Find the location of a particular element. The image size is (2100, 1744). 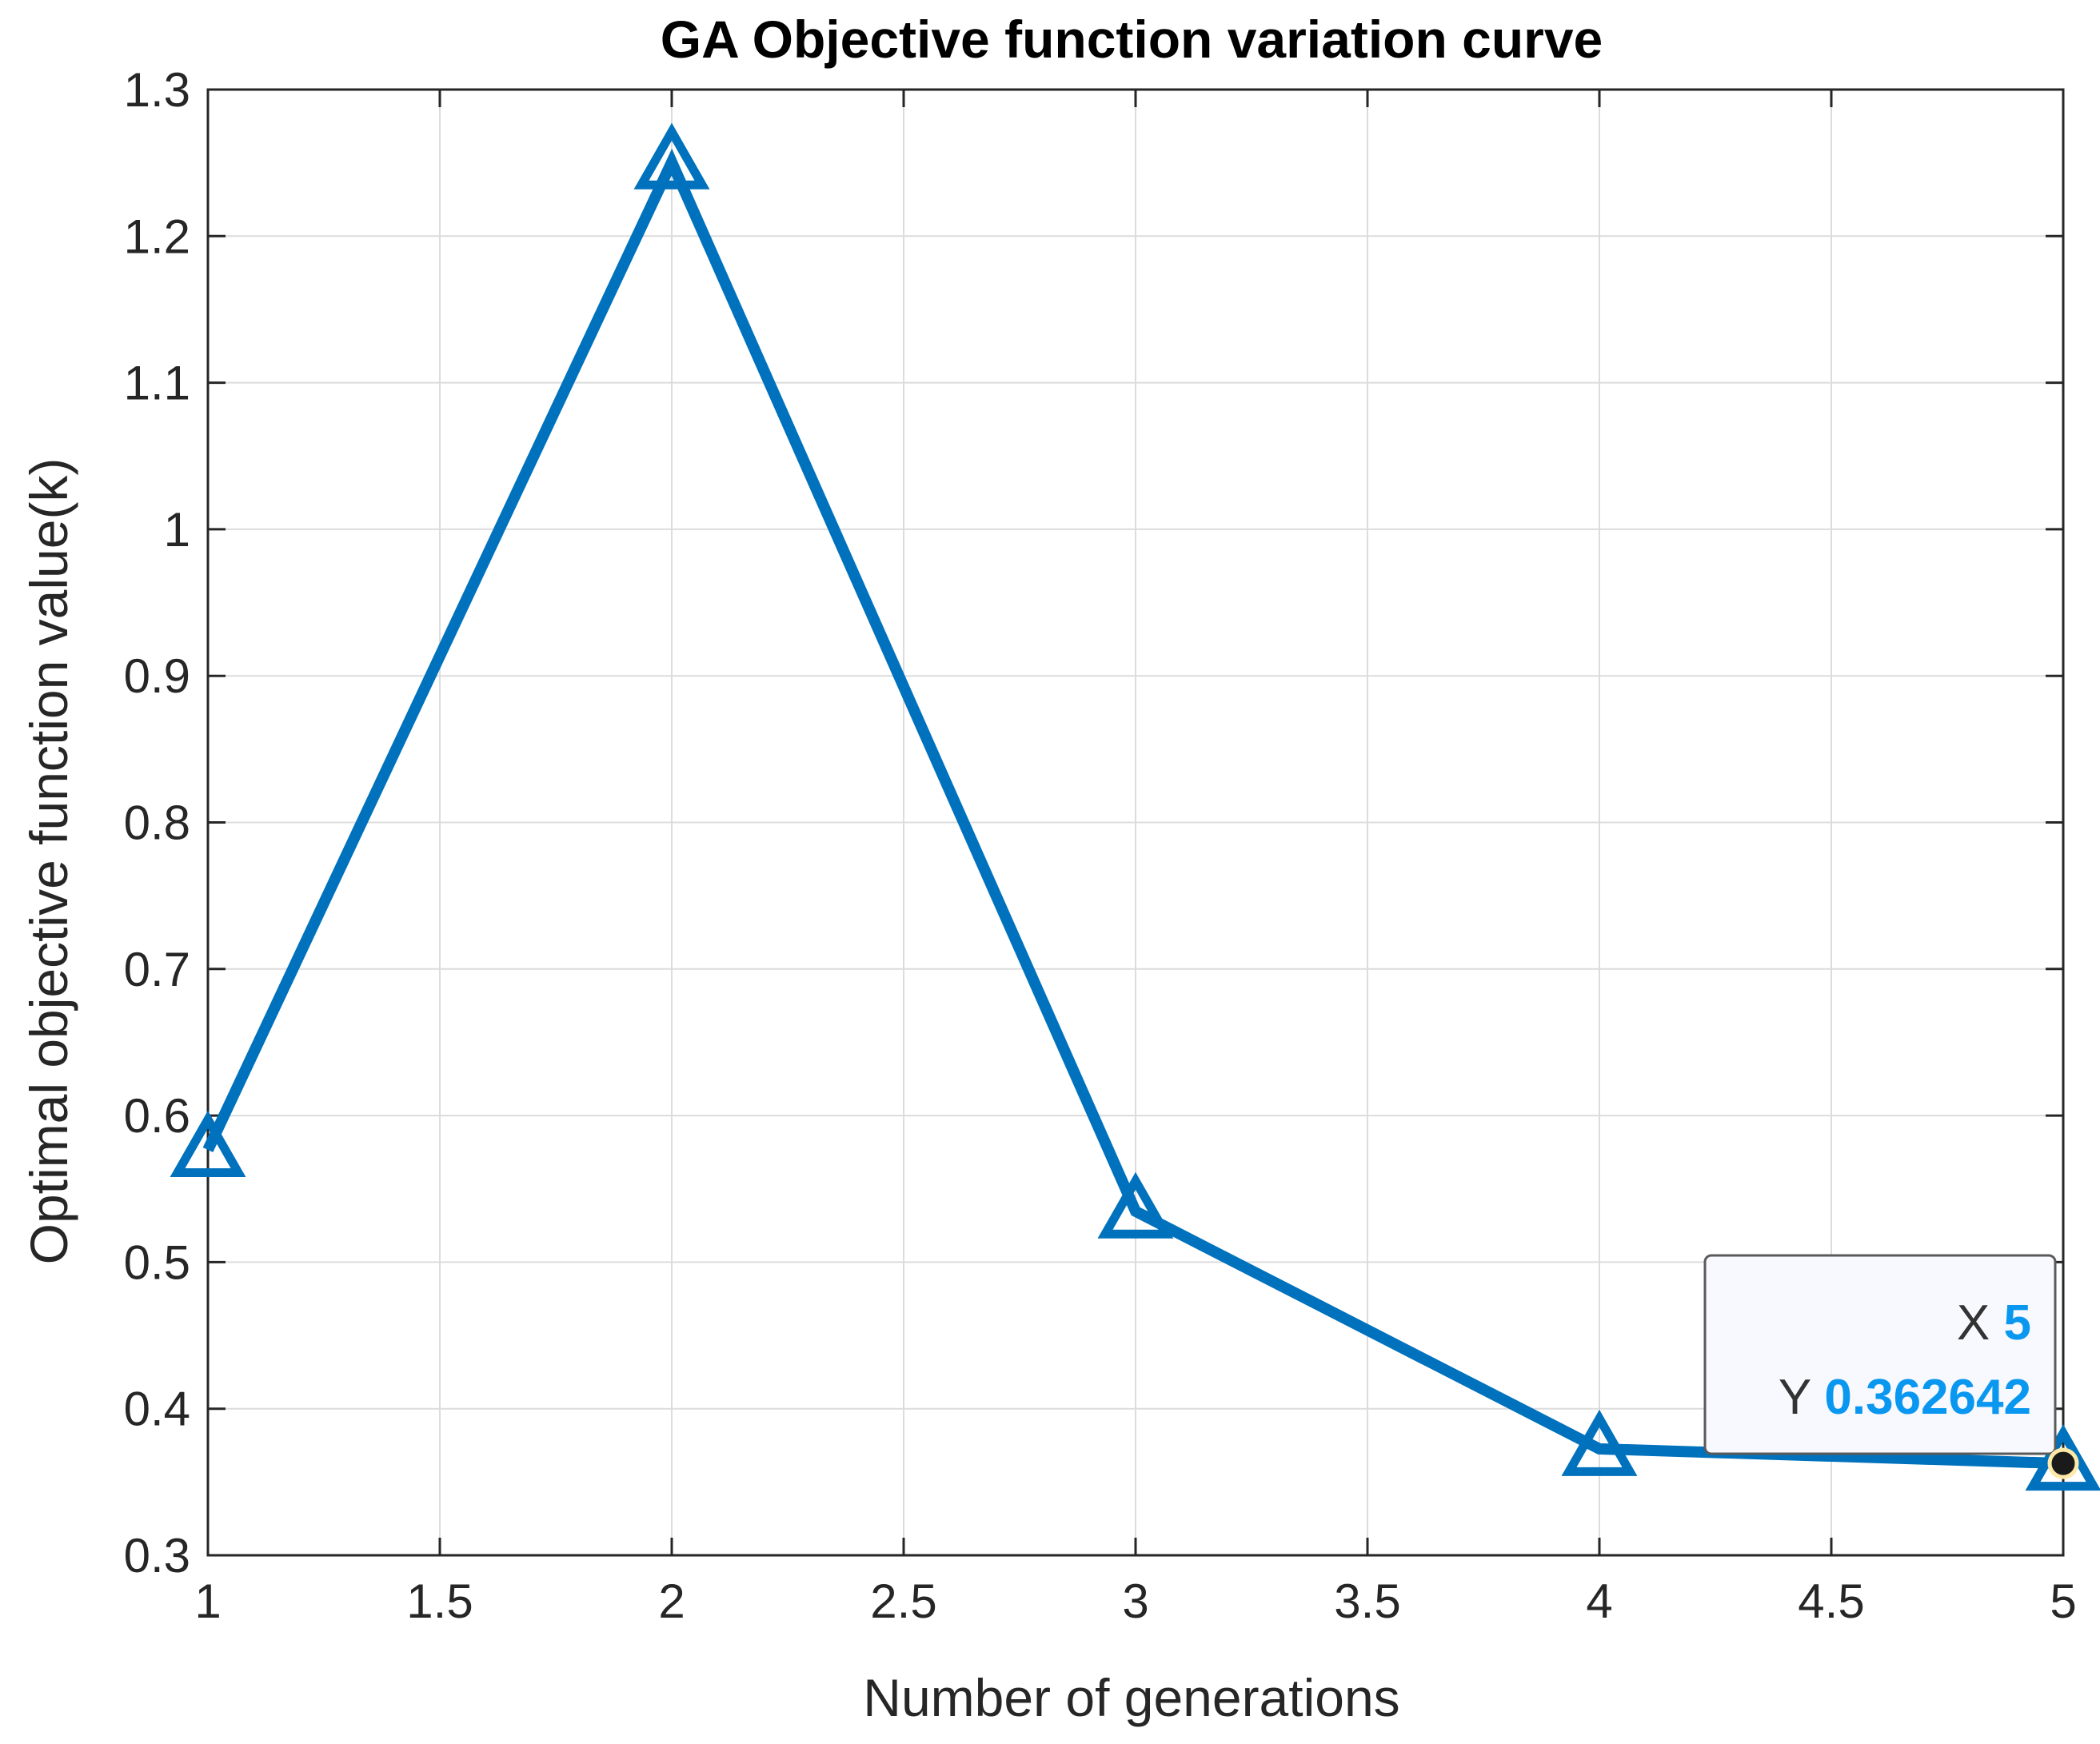

datatip-y-row: Y 0.362642 is located at coordinates (1905, 1398).